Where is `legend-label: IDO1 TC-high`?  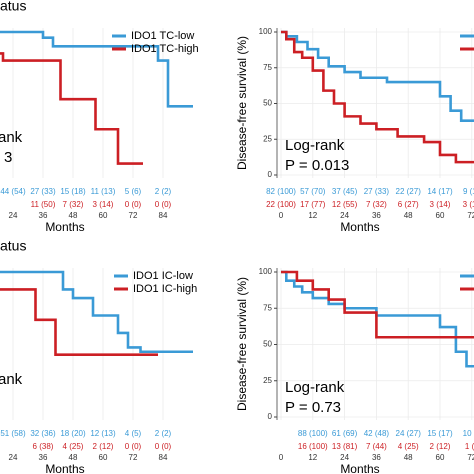 legend-label: IDO1 TC-high is located at coordinates (165, 49).